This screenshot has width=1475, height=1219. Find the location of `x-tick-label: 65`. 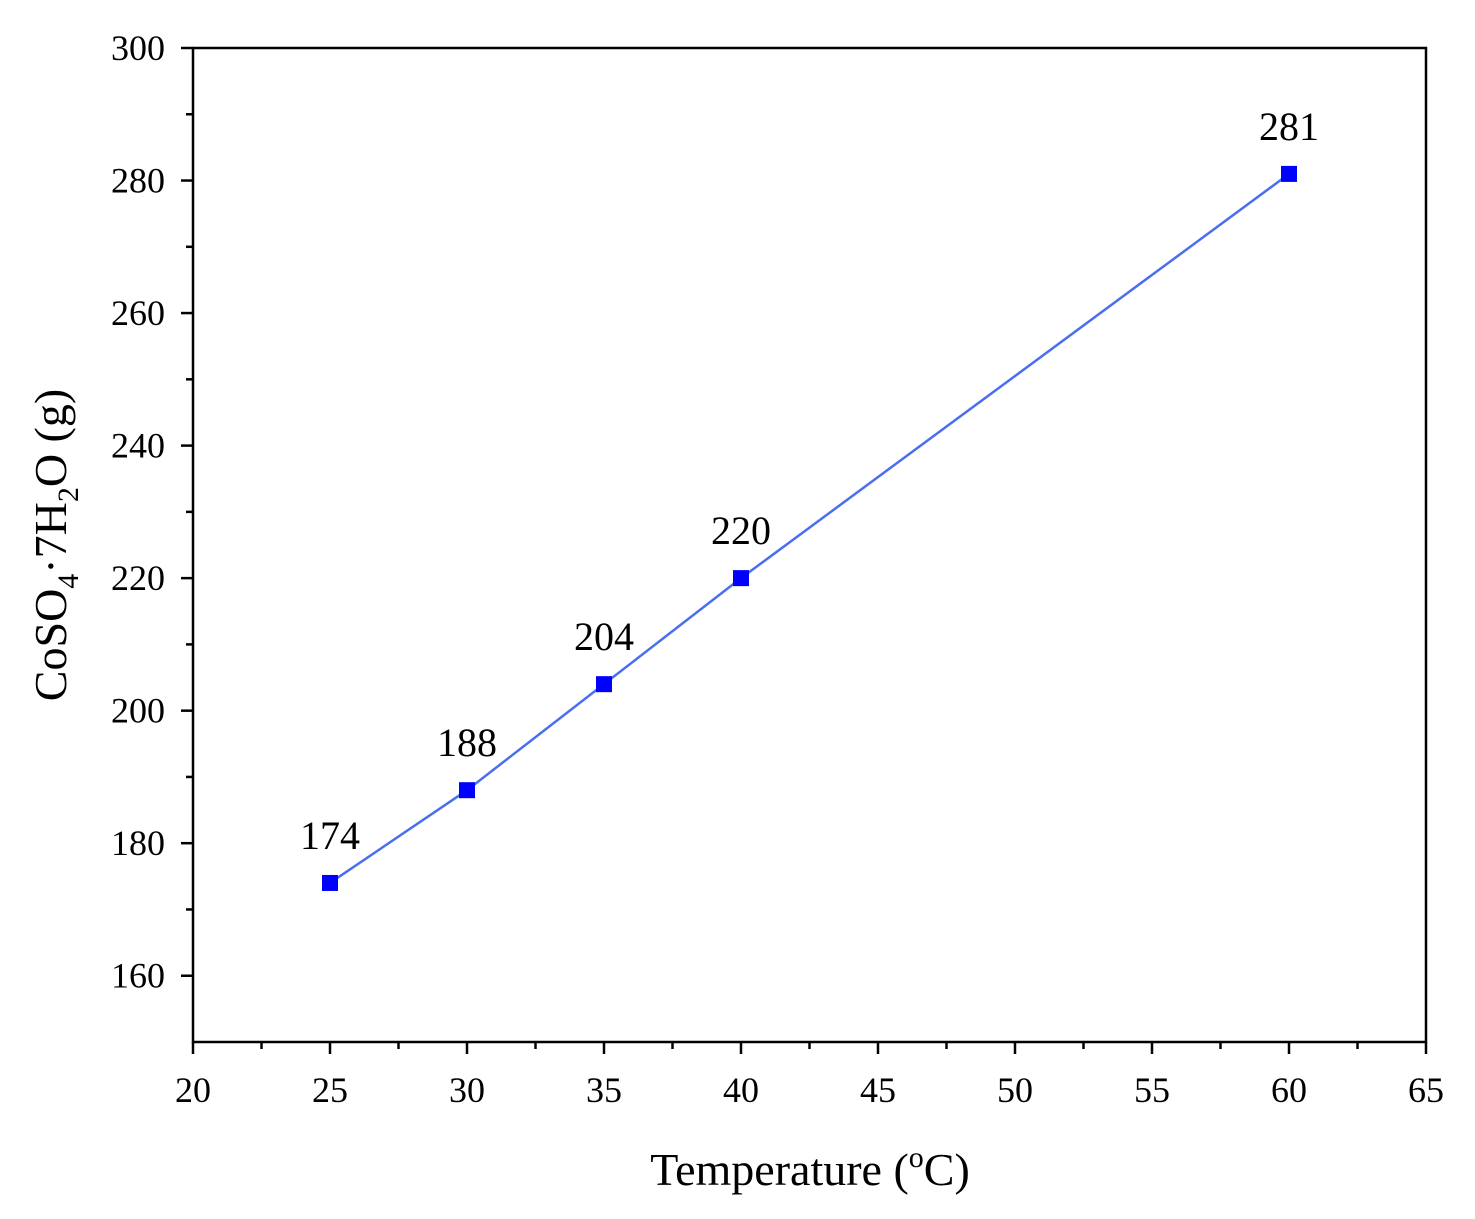

x-tick-label: 65 is located at coordinates (1426, 1090).